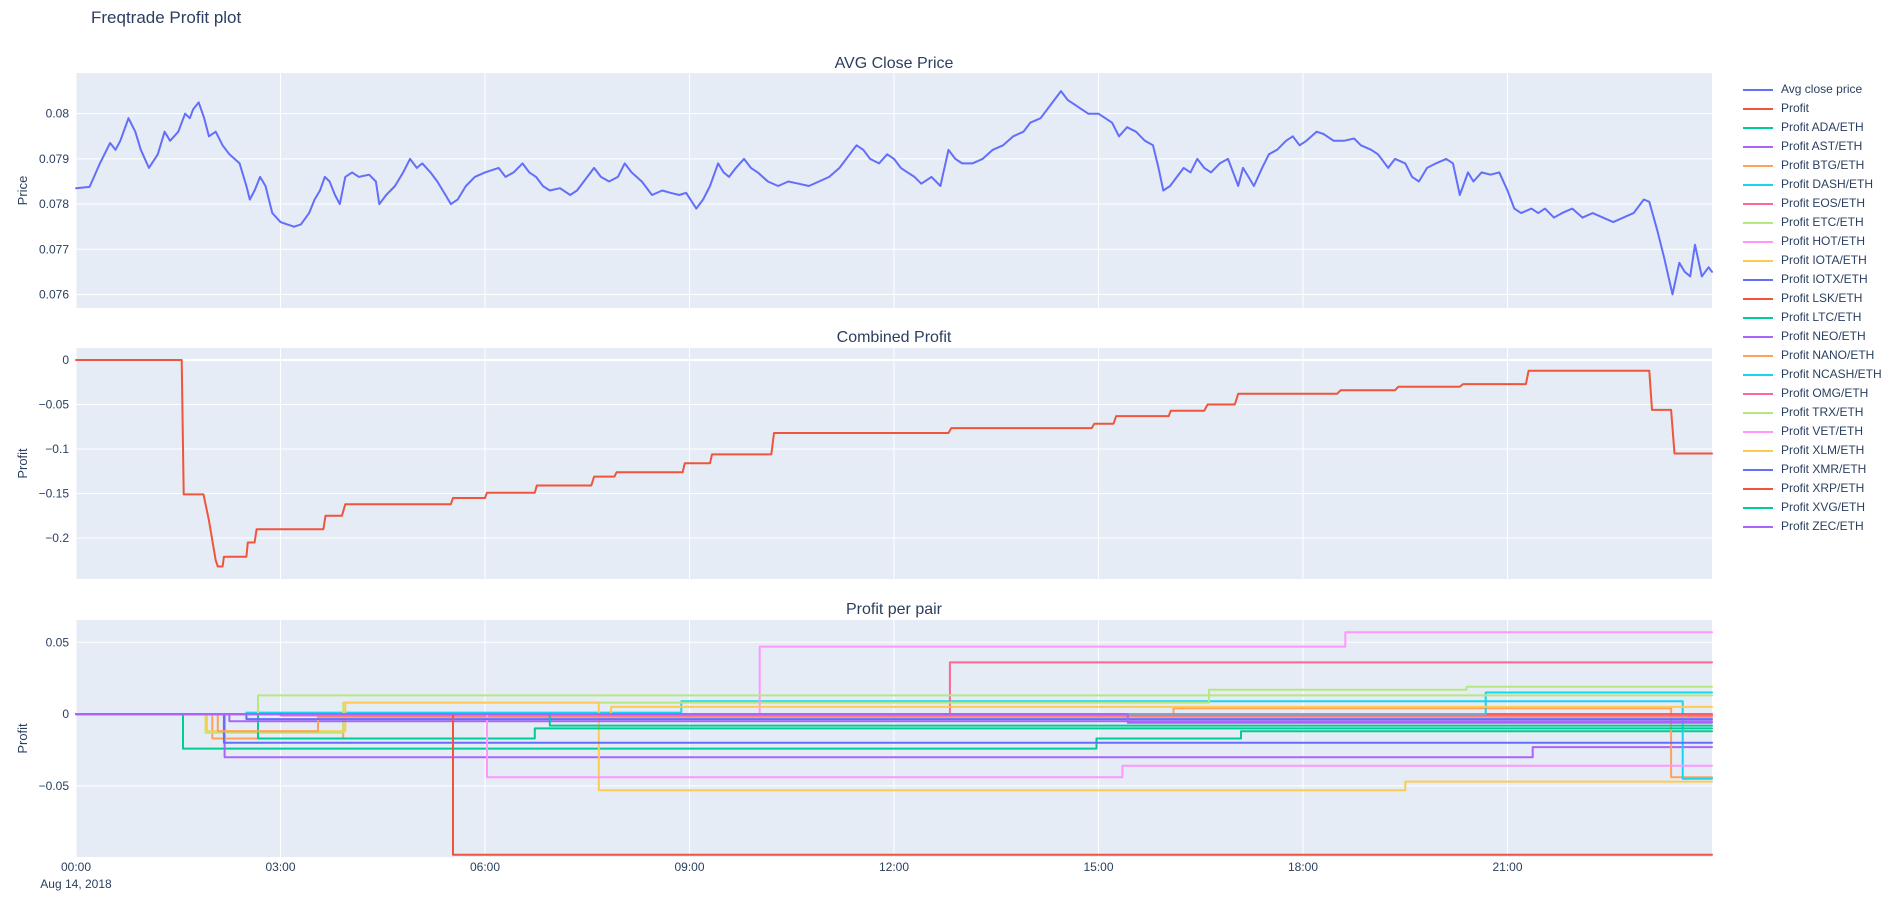  What do you see at coordinates (485, 867) in the screenshot?
I see `x-tick-label: 06:00` at bounding box center [485, 867].